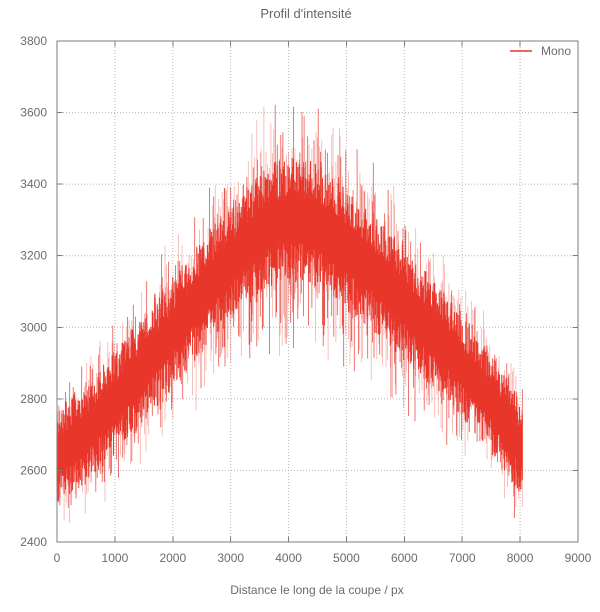  Describe the element at coordinates (520, 558) in the screenshot. I see `x-tick-label: 8000` at that location.